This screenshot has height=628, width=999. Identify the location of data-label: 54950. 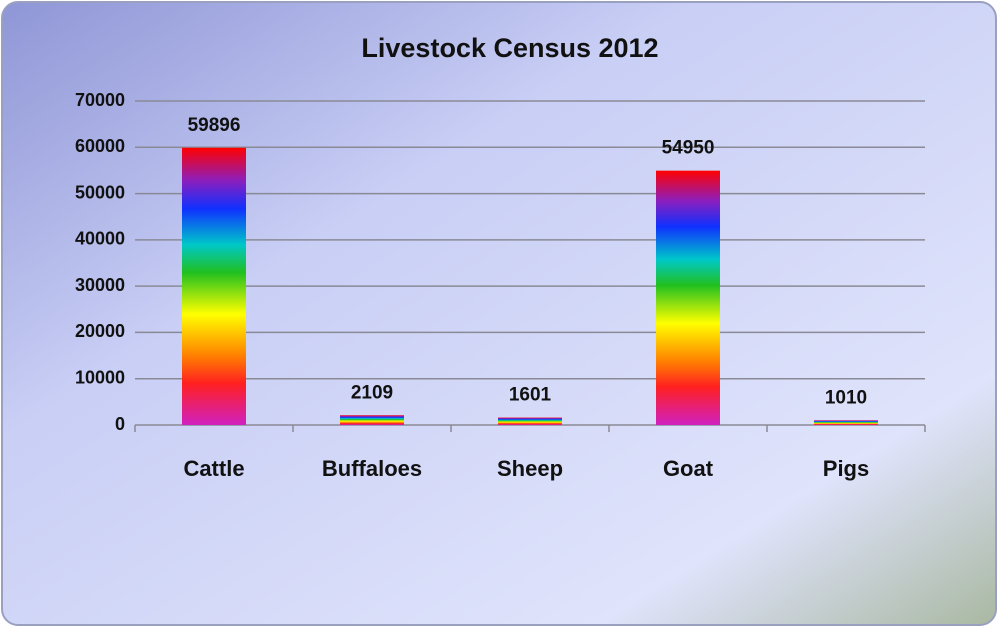
(688, 148).